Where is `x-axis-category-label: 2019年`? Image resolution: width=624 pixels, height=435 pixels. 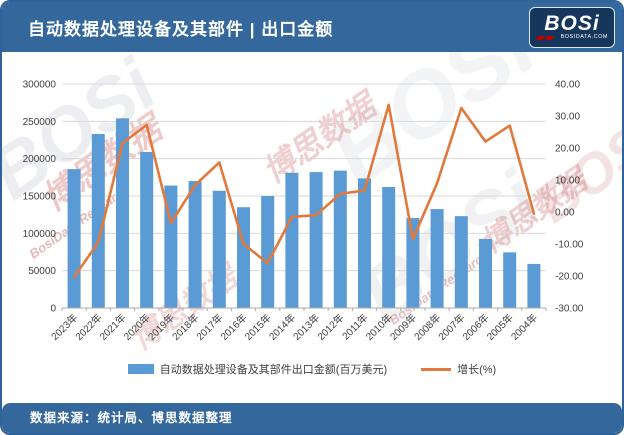
x-axis-category-label: 2019年 is located at coordinates (161, 327).